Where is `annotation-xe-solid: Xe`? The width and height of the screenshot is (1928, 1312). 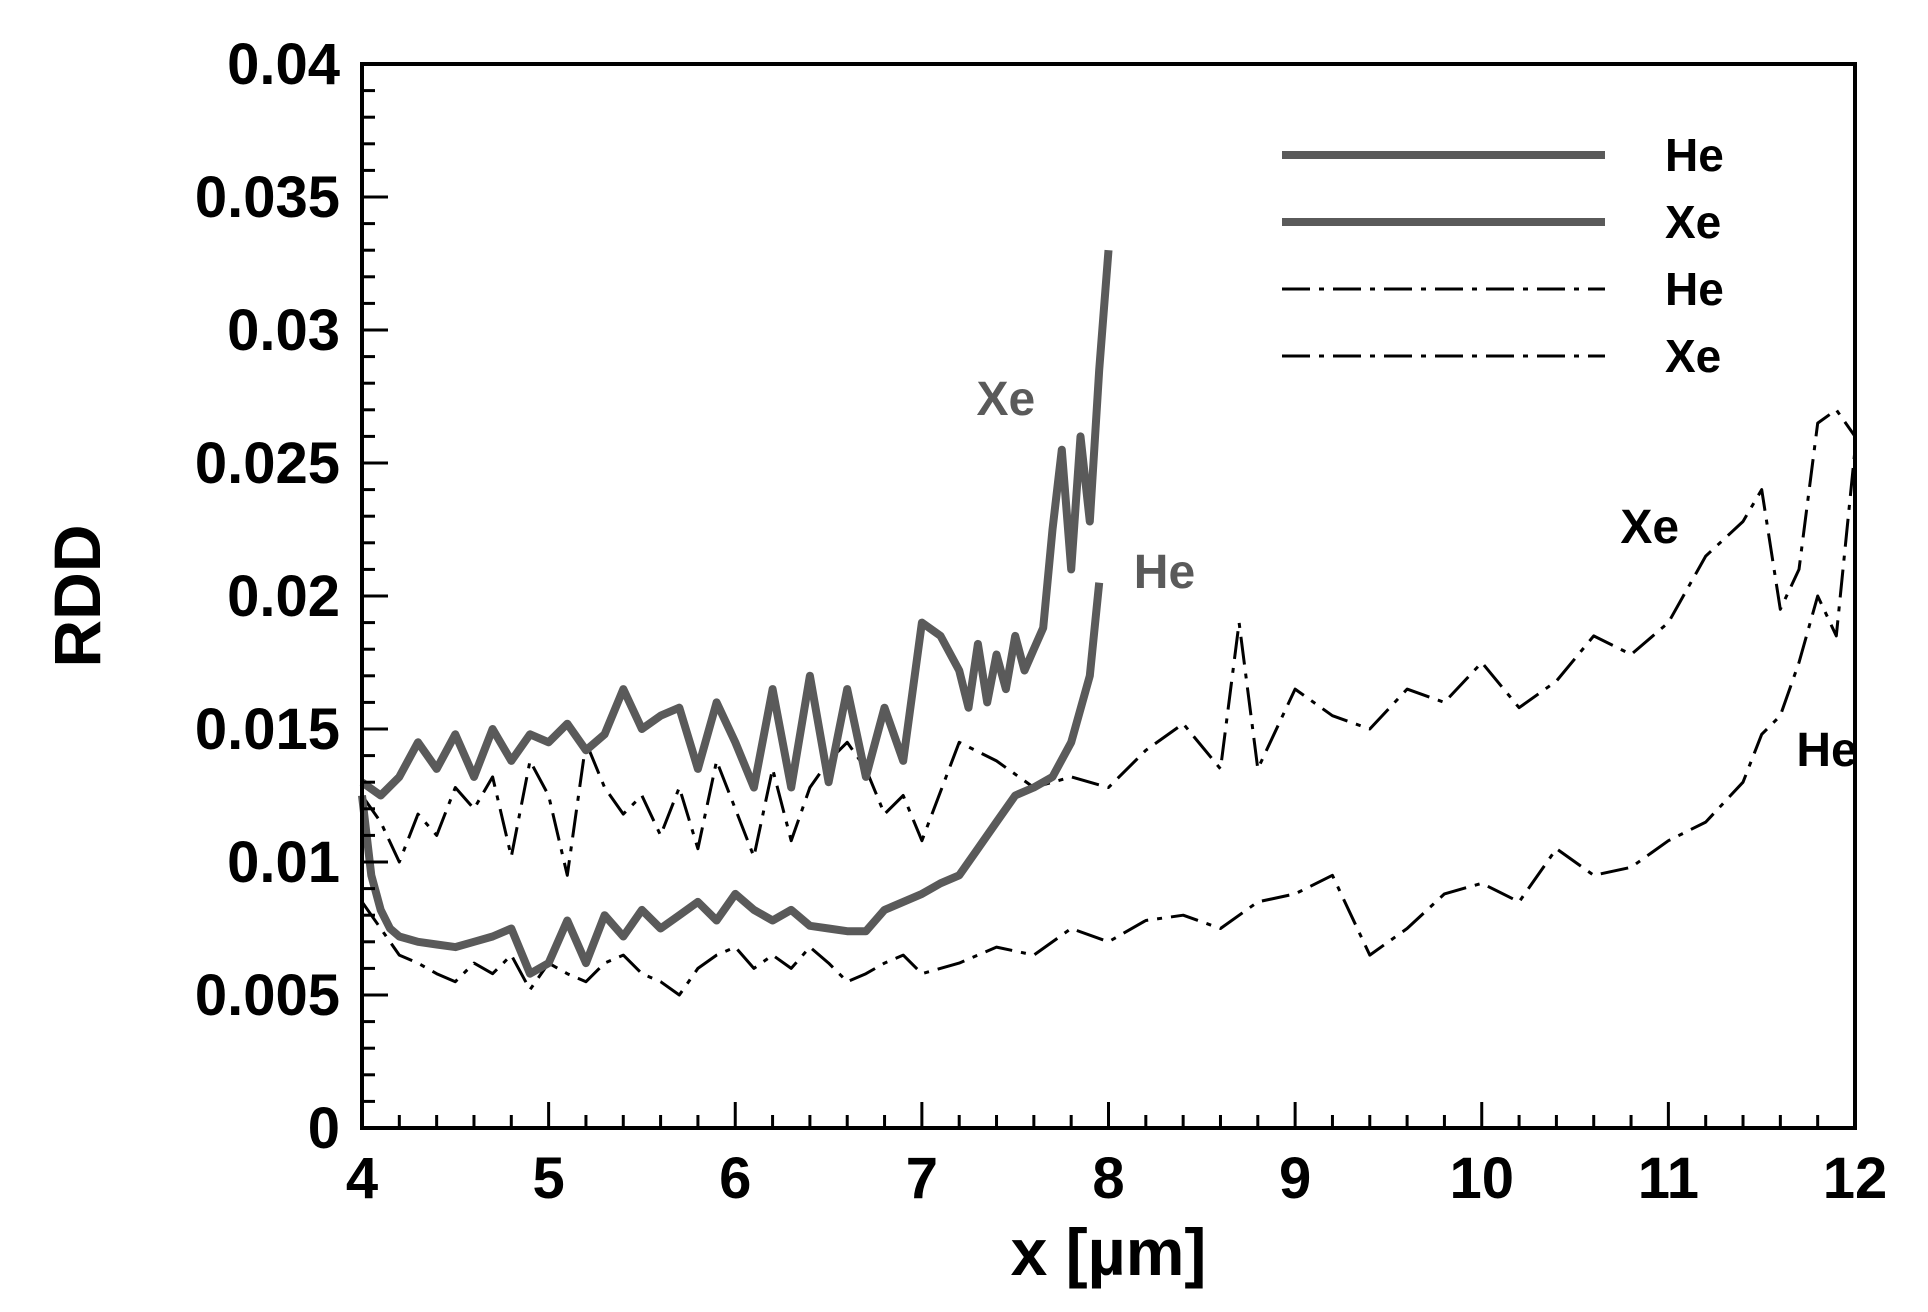
annotation-xe-solid: Xe is located at coordinates (1005, 399).